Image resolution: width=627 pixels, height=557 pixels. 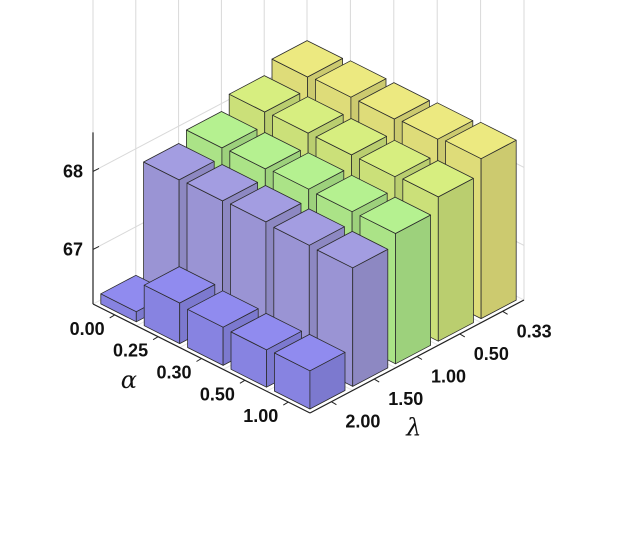 I want to click on alpha-axis-label: α, so click(x=129, y=380).